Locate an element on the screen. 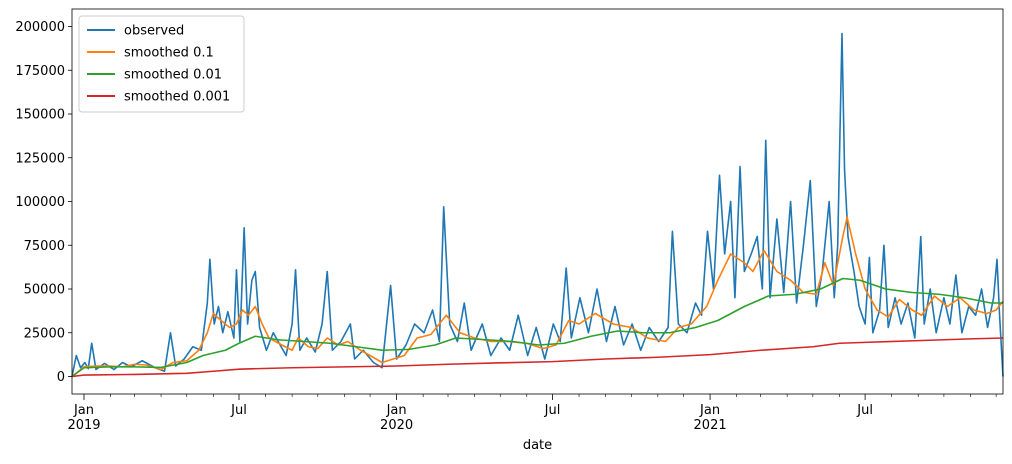  legend-label: smoothed 0.001 is located at coordinates (177, 97).